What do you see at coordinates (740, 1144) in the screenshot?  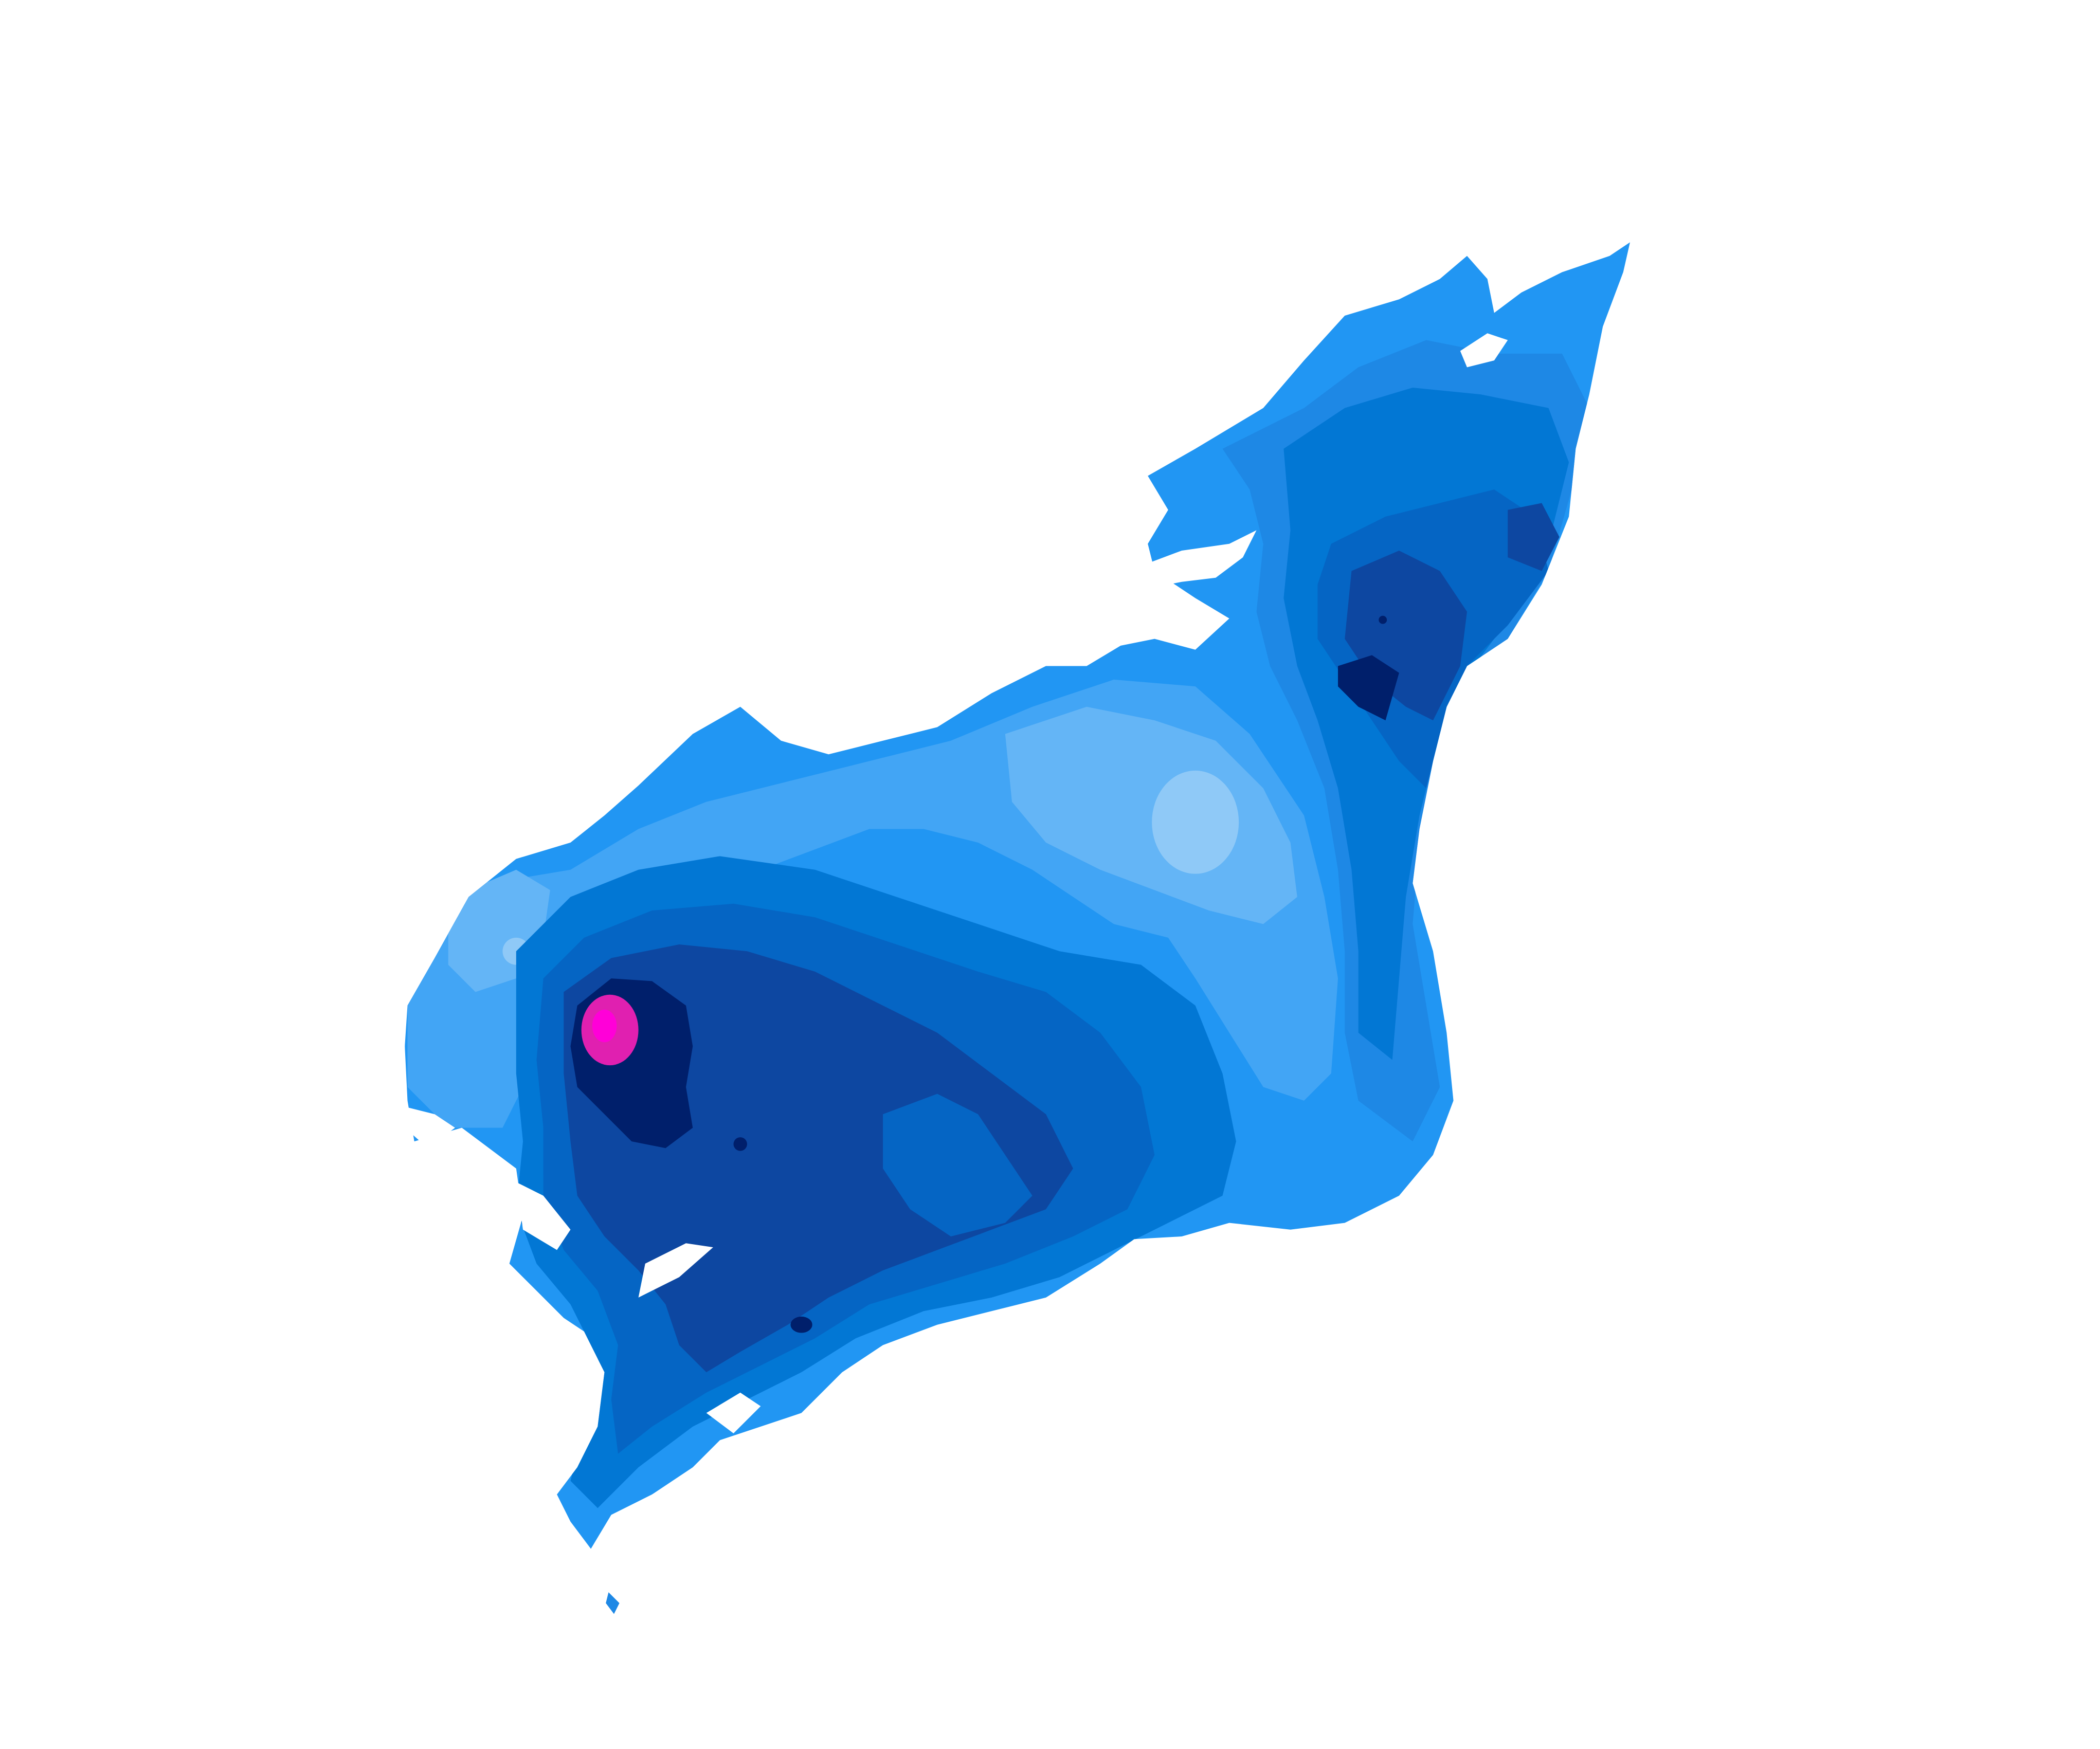 I see `contour-band-sw-darkest-dot` at bounding box center [740, 1144].